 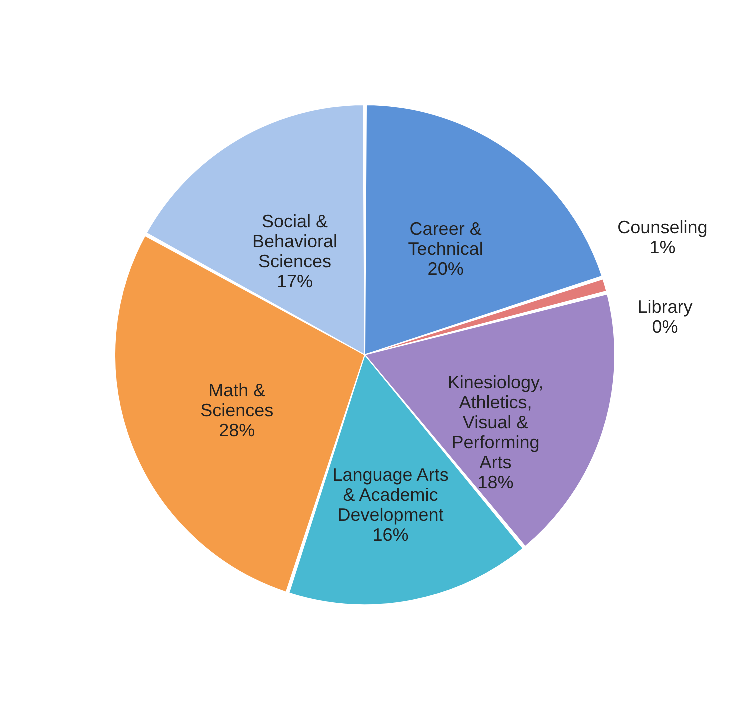 I want to click on slice-label: Social & Behavioral Sciences, so click(x=295, y=242).